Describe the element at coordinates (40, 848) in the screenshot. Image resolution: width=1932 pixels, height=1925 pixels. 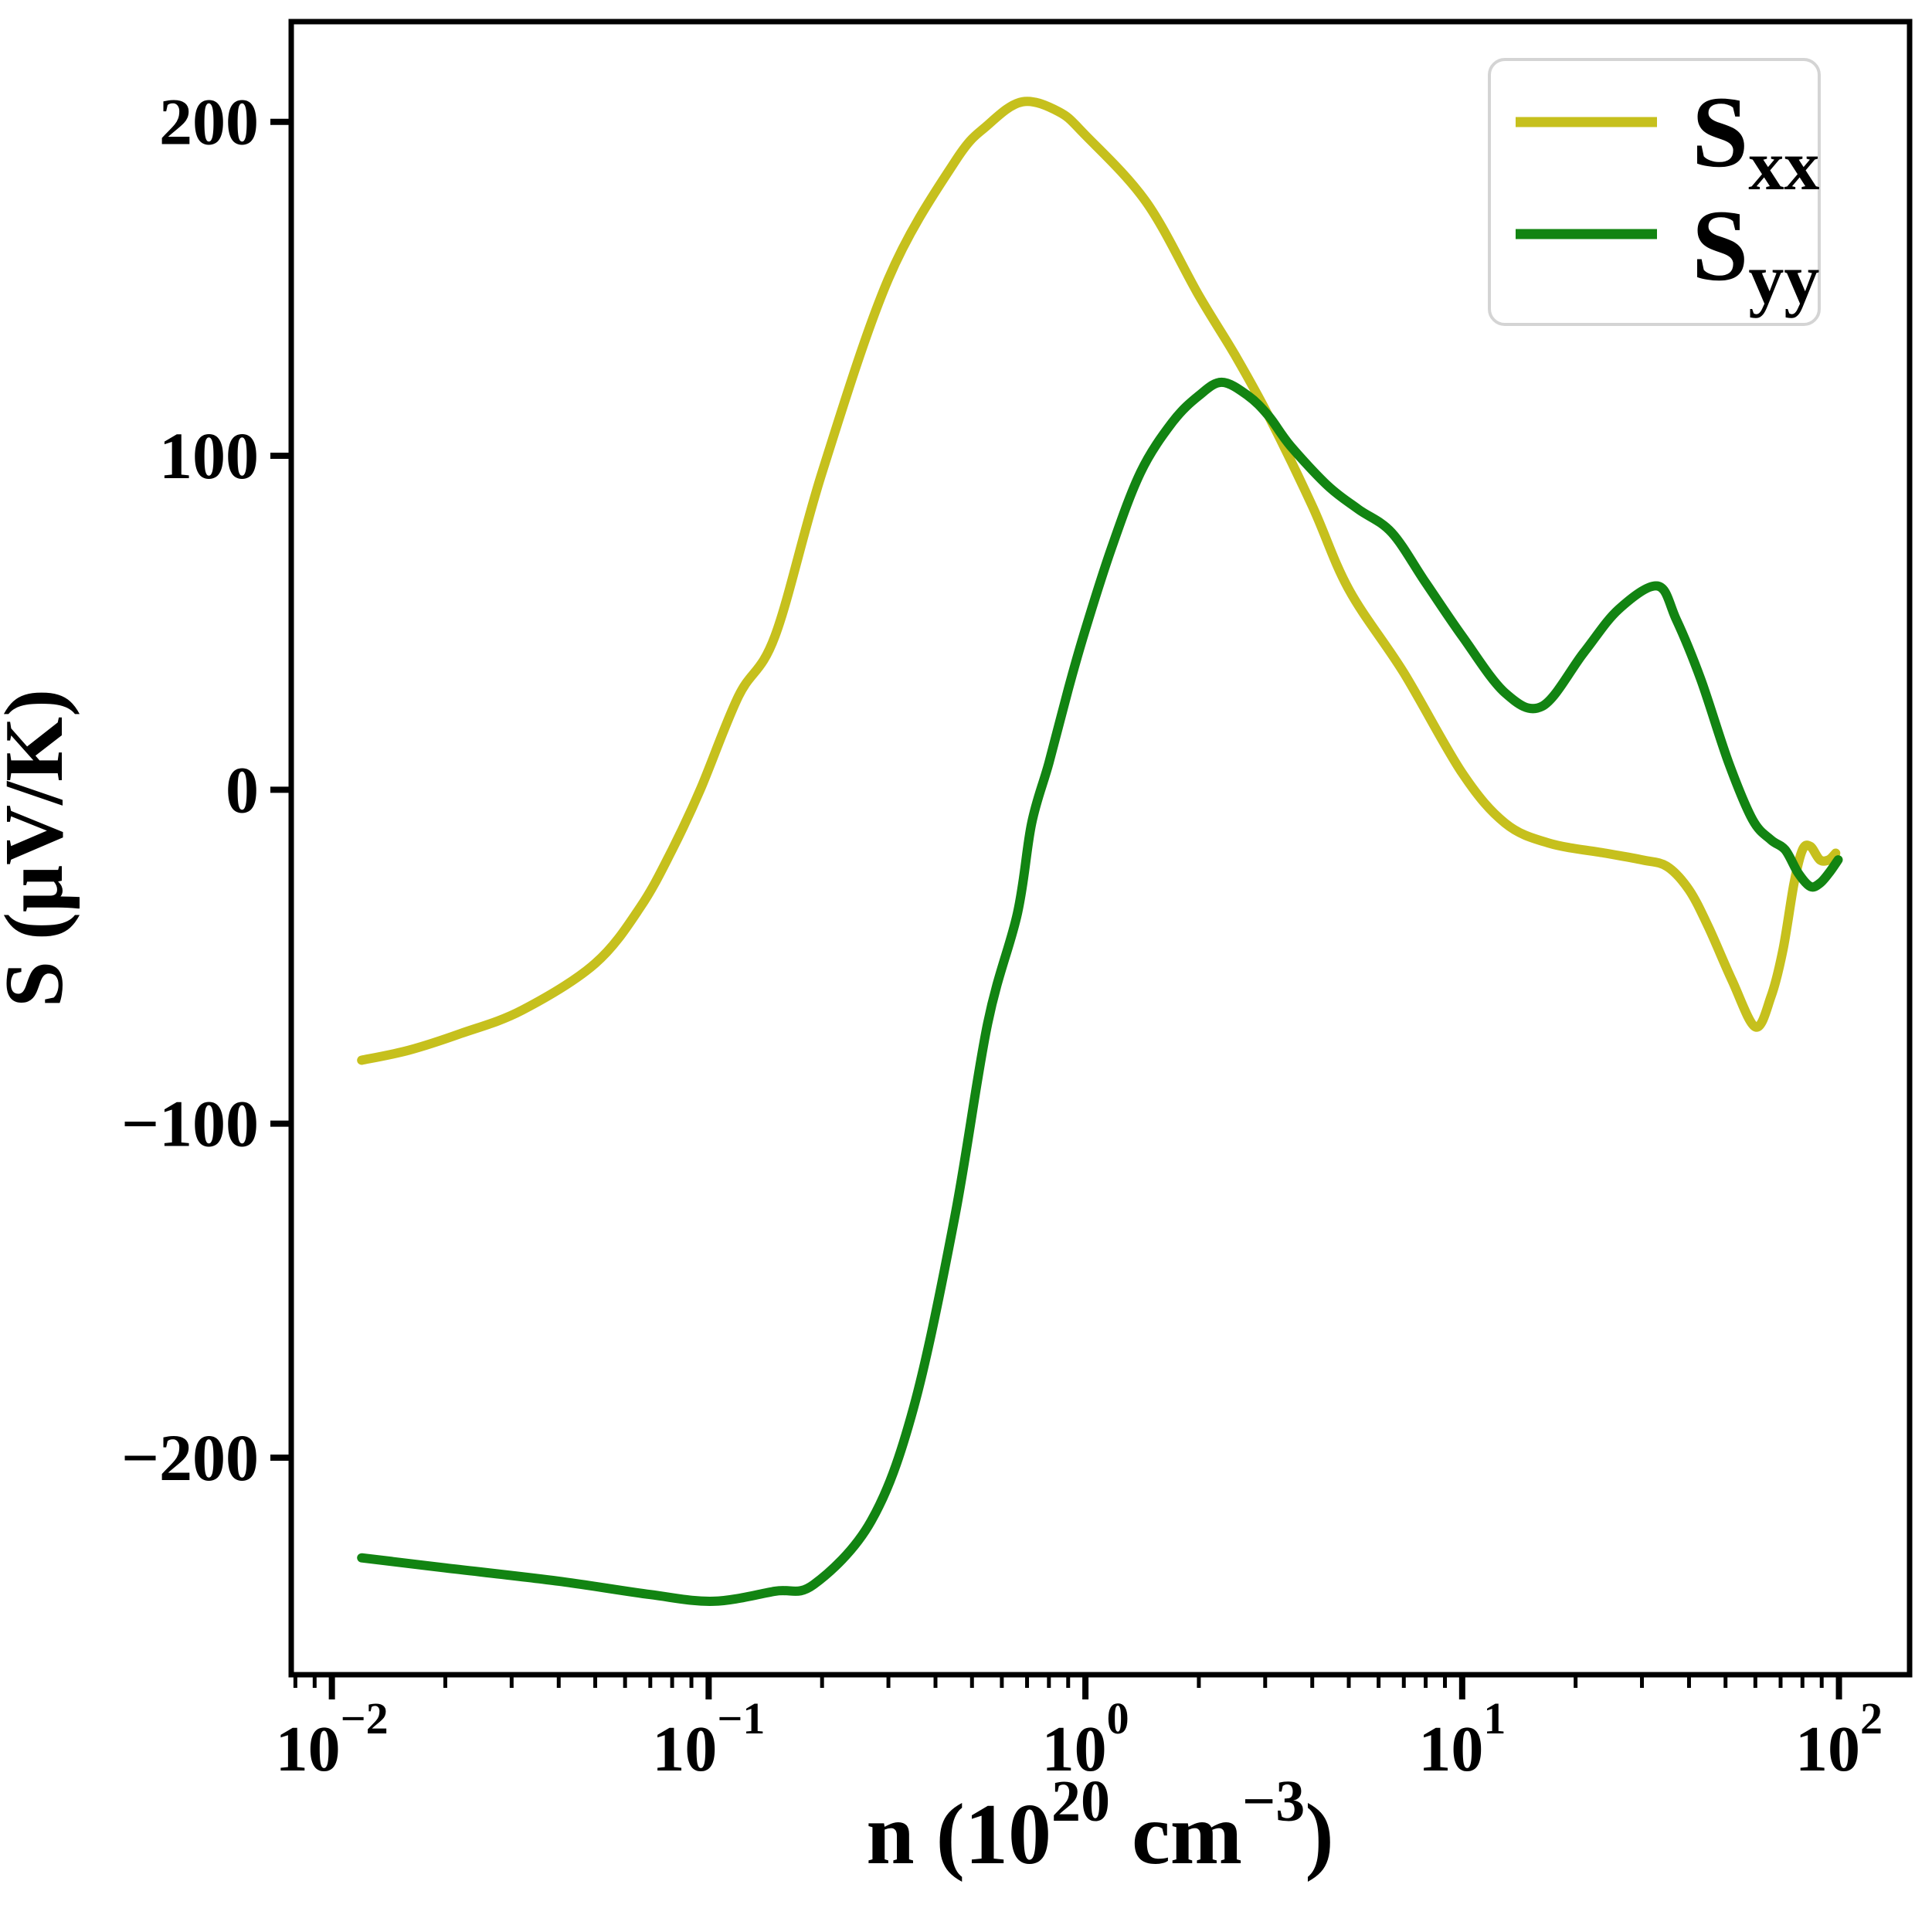
I see `y-axis-label: S (μV/K)` at that location.